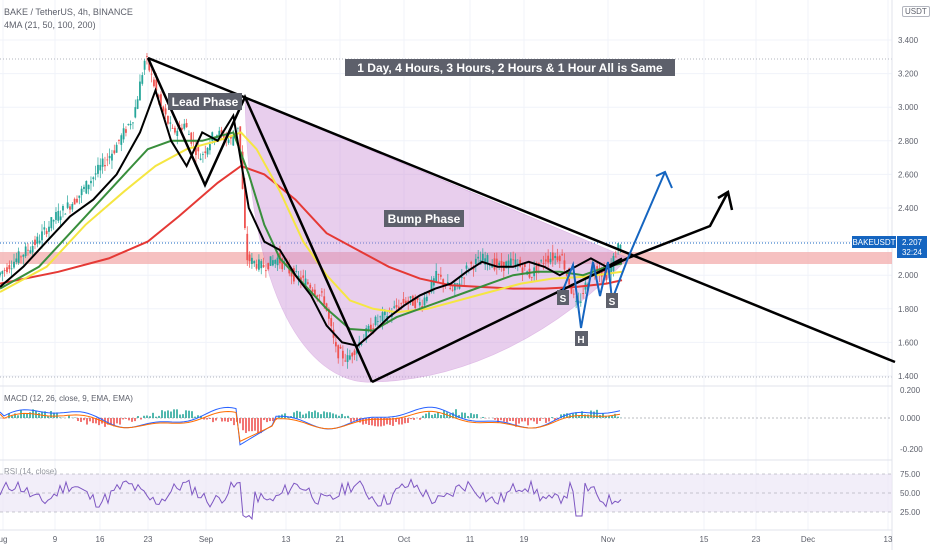 The width and height of the screenshot is (932, 550). I want to click on price-badge-symbol: BAKEUSDT, so click(873, 242).